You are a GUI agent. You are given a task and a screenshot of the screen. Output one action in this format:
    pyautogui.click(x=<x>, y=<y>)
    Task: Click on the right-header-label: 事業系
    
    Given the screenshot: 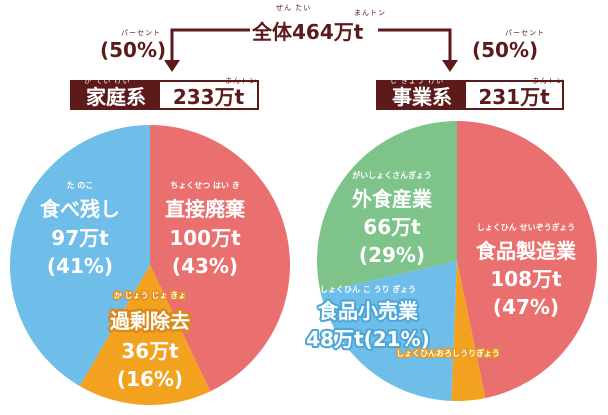 What is the action you would take?
    pyautogui.click(x=422, y=95)
    